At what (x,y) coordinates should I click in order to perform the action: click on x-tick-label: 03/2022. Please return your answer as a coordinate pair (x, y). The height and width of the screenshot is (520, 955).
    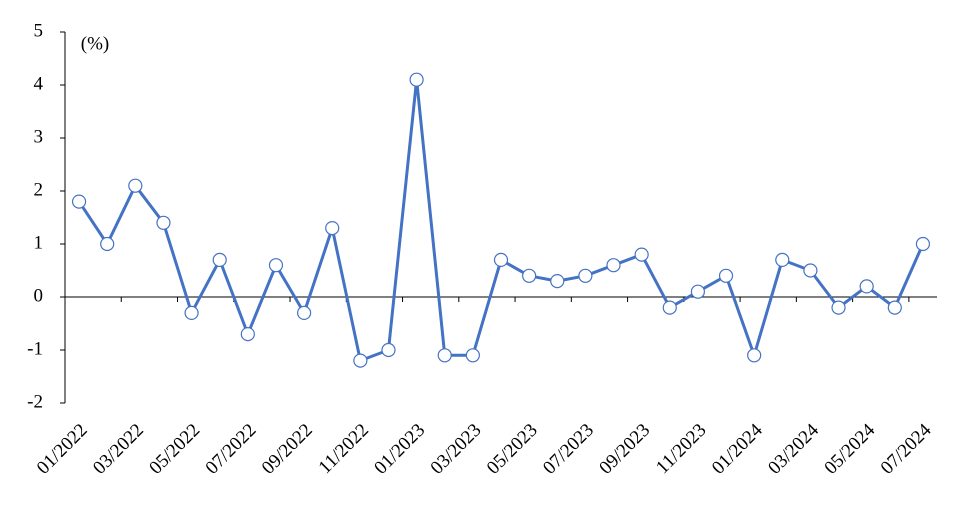
    Looking at the image, I should click on (118, 449).